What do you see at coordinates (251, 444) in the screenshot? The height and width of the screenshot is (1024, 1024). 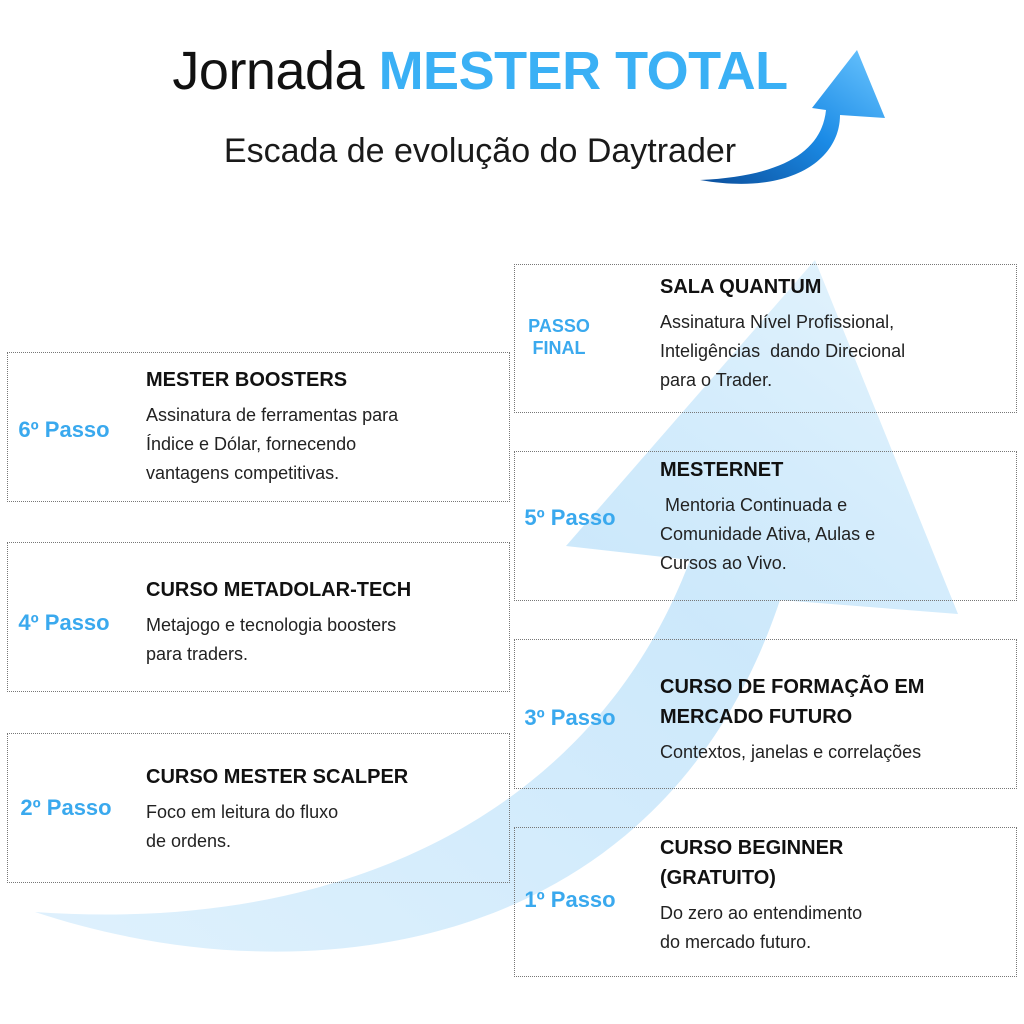 I see `step-description-line: Índice e Dólar, fornecendo` at bounding box center [251, 444].